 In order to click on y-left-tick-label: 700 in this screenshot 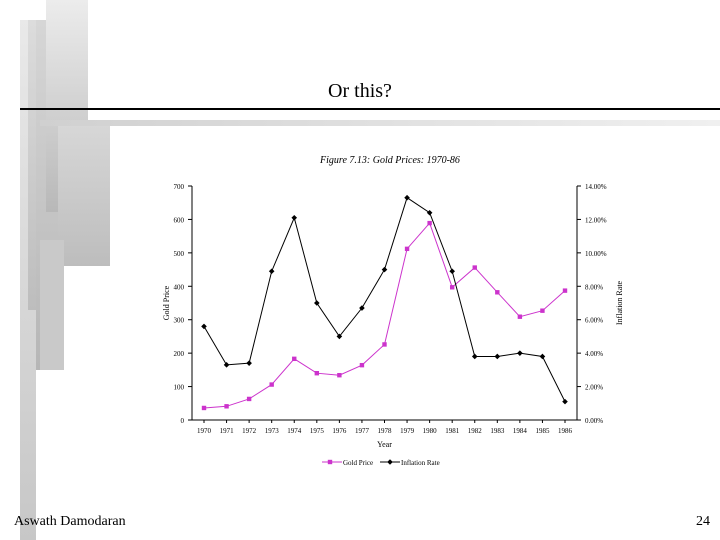, I will do `click(179, 187)`.